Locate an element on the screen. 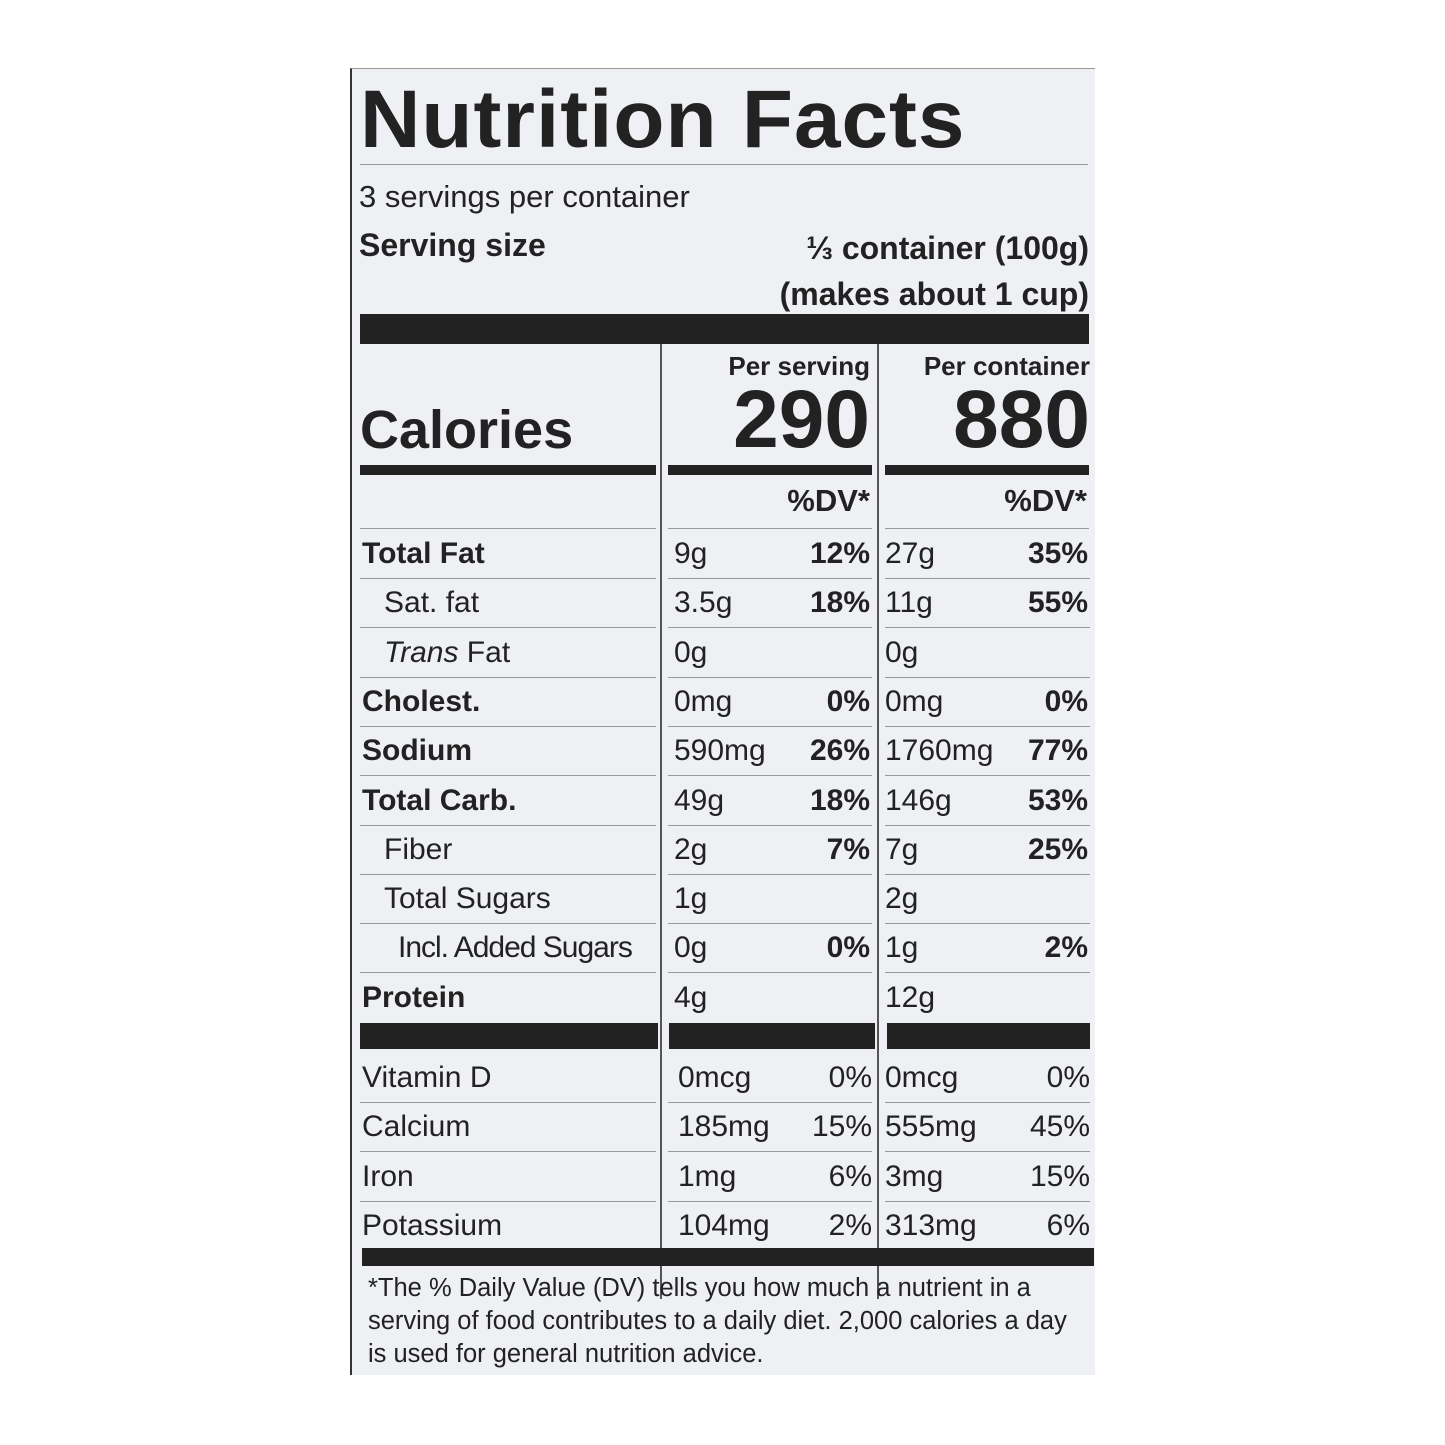 The width and height of the screenshot is (1445, 1445). percent-daily-value: 53% is located at coordinates (1057, 800).